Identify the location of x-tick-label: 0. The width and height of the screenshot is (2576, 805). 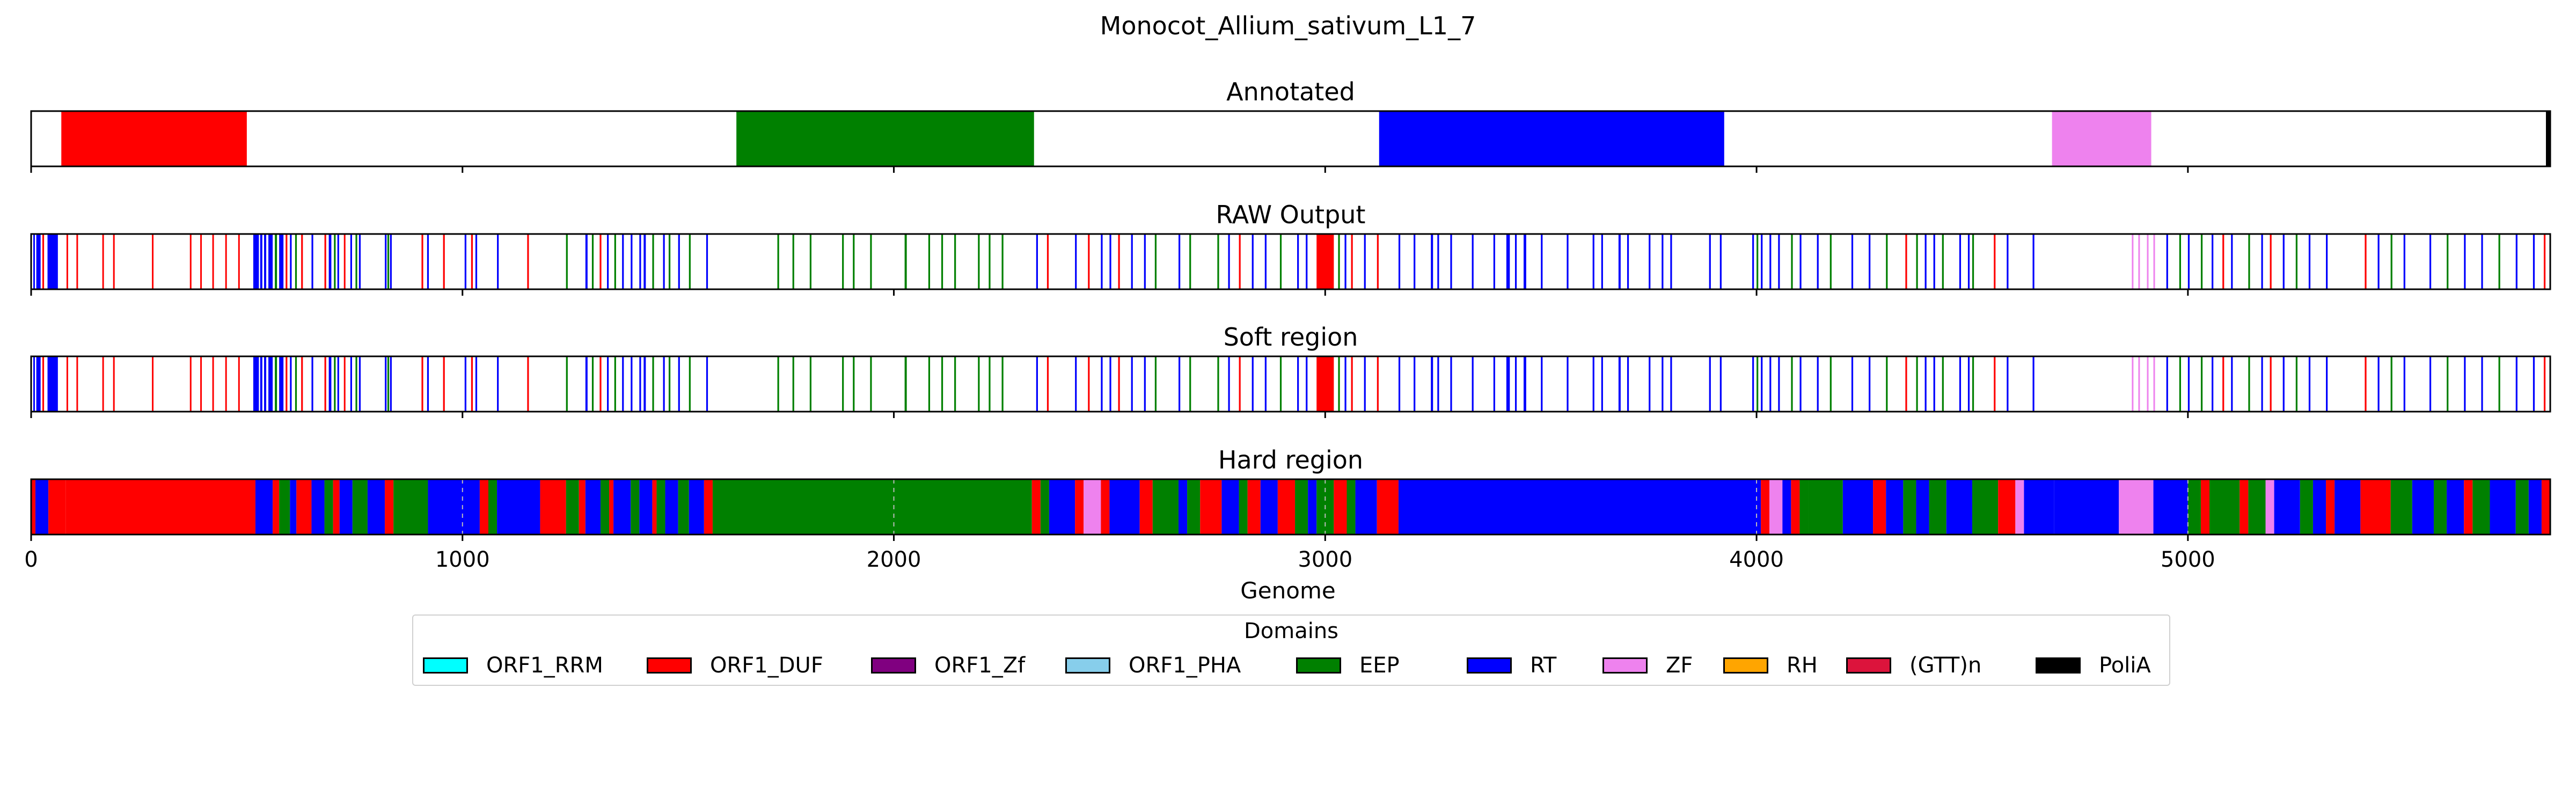
(31, 559).